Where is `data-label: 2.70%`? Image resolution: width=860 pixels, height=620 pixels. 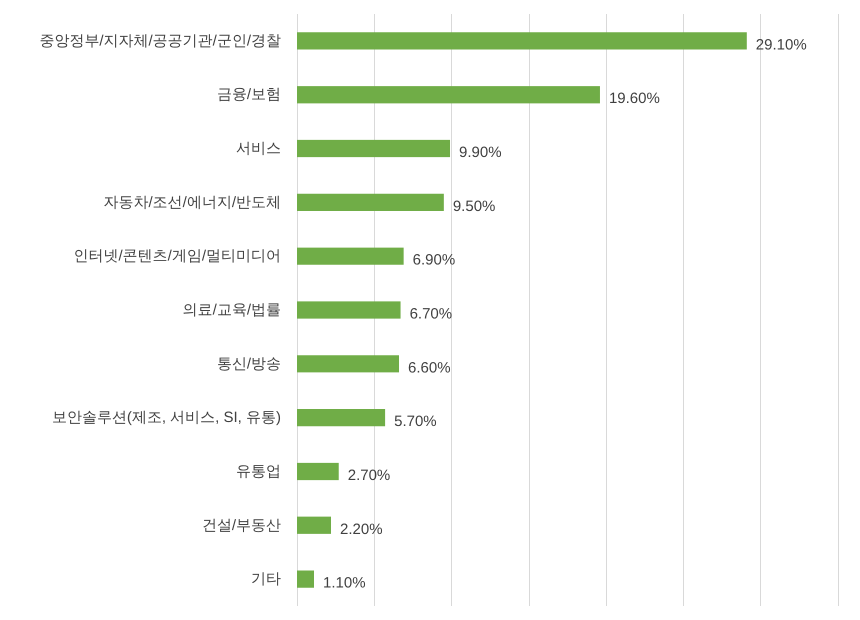 data-label: 2.70% is located at coordinates (369, 475).